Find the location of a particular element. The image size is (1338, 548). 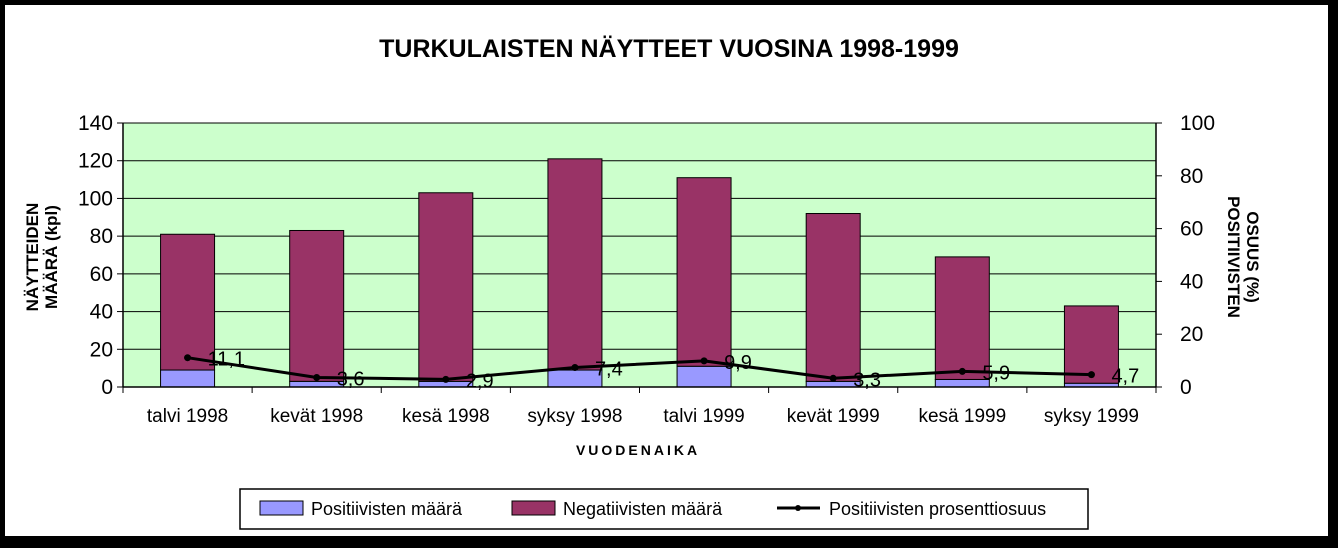

y-tick-label: 40 is located at coordinates (101, 312).